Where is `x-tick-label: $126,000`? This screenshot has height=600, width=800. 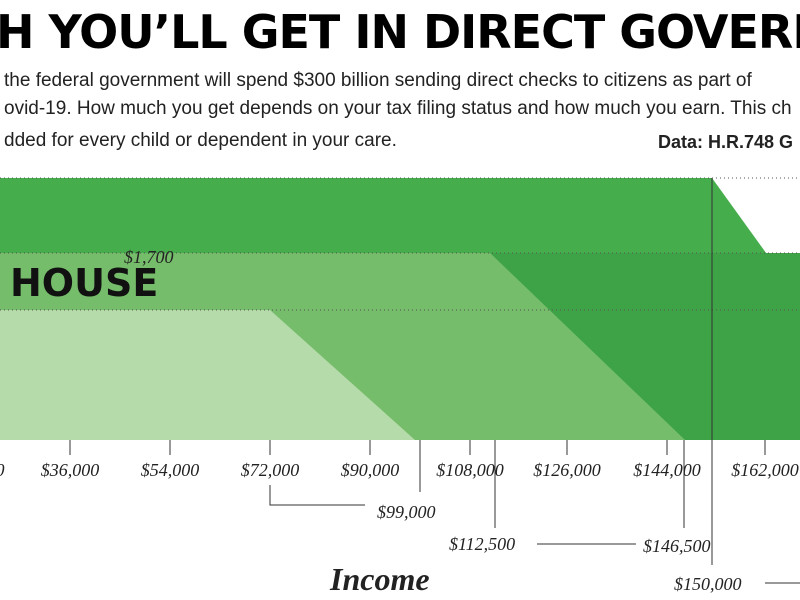 x-tick-label: $126,000 is located at coordinates (567, 470).